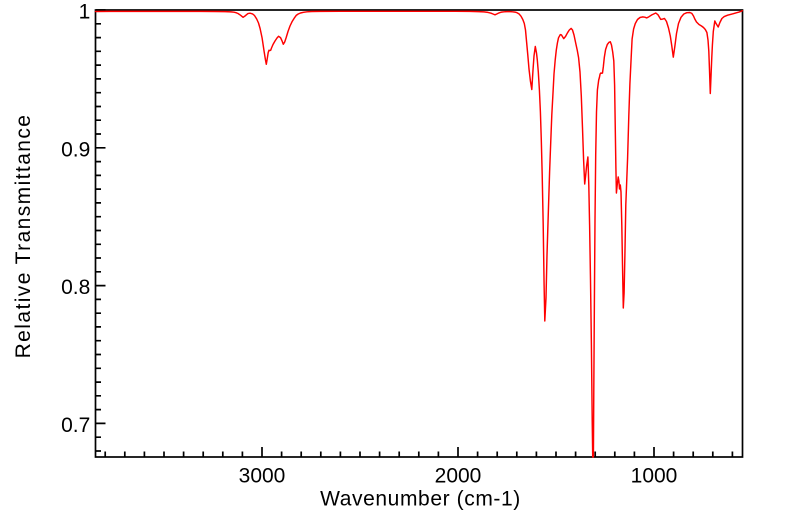 Image resolution: width=799 pixels, height=516 pixels. I want to click on svg-text: 2000, so click(458, 476).